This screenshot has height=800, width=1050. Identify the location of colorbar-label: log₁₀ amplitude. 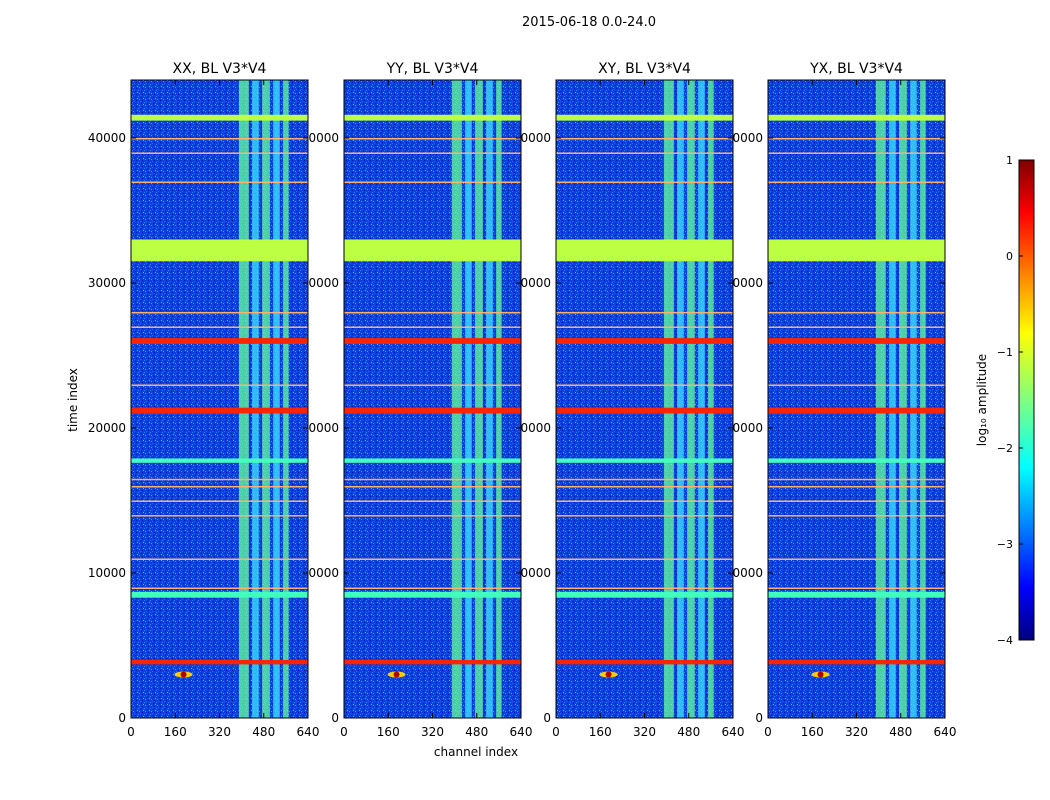
(982, 400).